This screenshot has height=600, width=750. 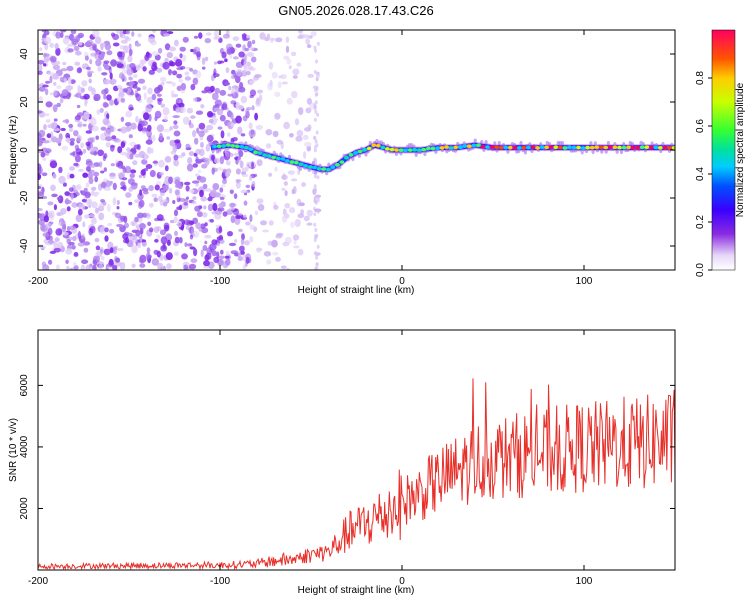 What do you see at coordinates (723, 150) in the screenshot?
I see `colorbar-gradient` at bounding box center [723, 150].